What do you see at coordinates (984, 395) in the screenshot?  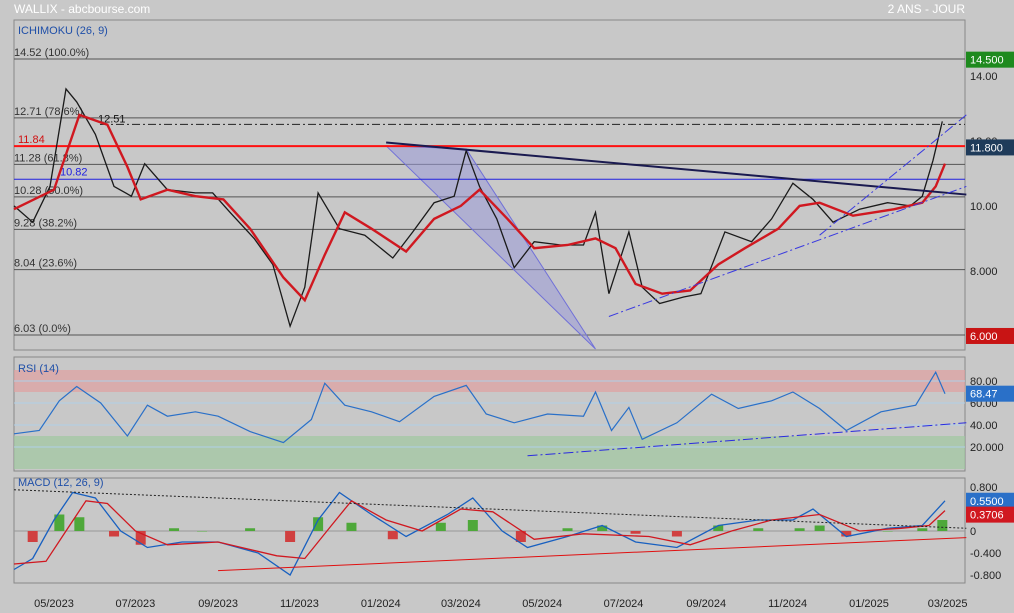 I see `rsi-badge-text: 68.47` at bounding box center [984, 395].